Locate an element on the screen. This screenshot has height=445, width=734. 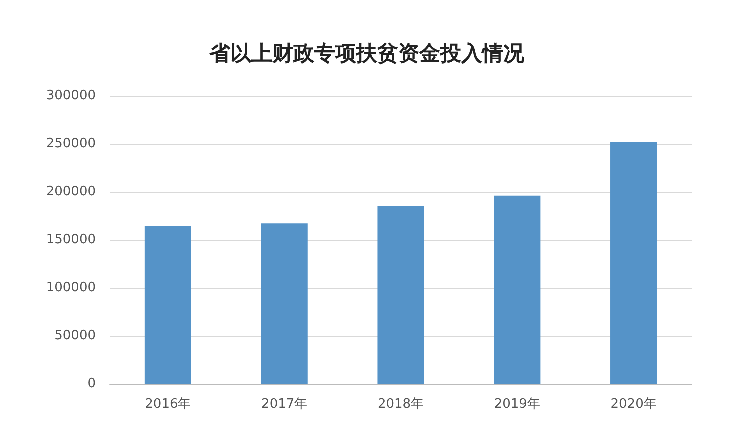
y-tick-label: 50000 is located at coordinates (75, 336).